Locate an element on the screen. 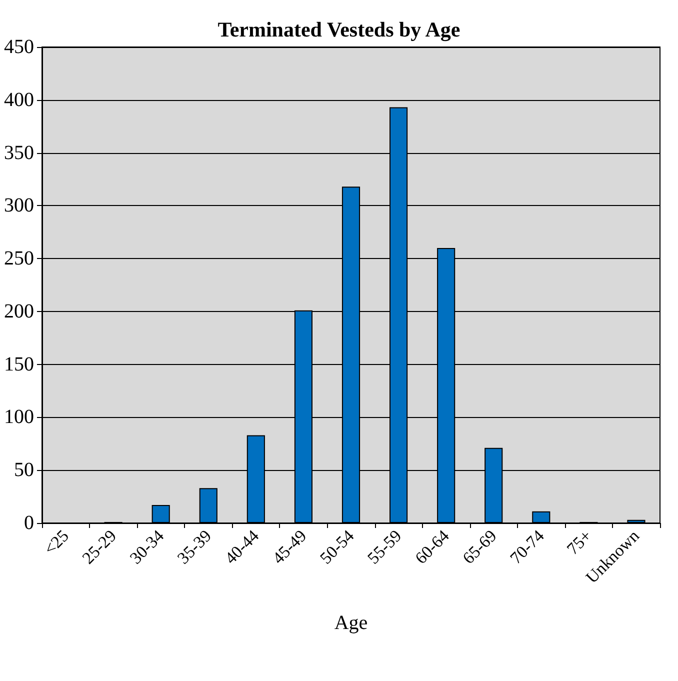 The width and height of the screenshot is (678, 681). x-axis-title: Age is located at coordinates (351, 623).